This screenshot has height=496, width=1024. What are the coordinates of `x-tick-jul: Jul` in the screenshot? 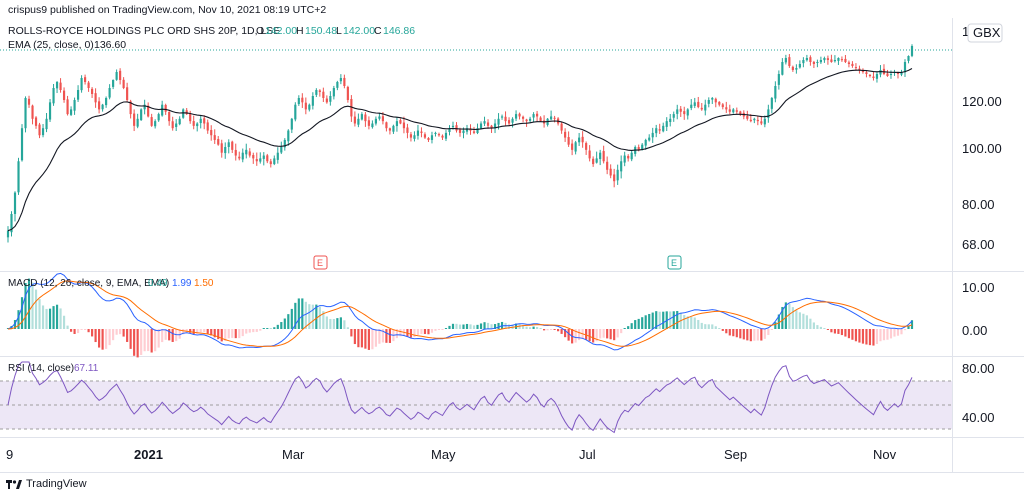 It's located at (587, 454).